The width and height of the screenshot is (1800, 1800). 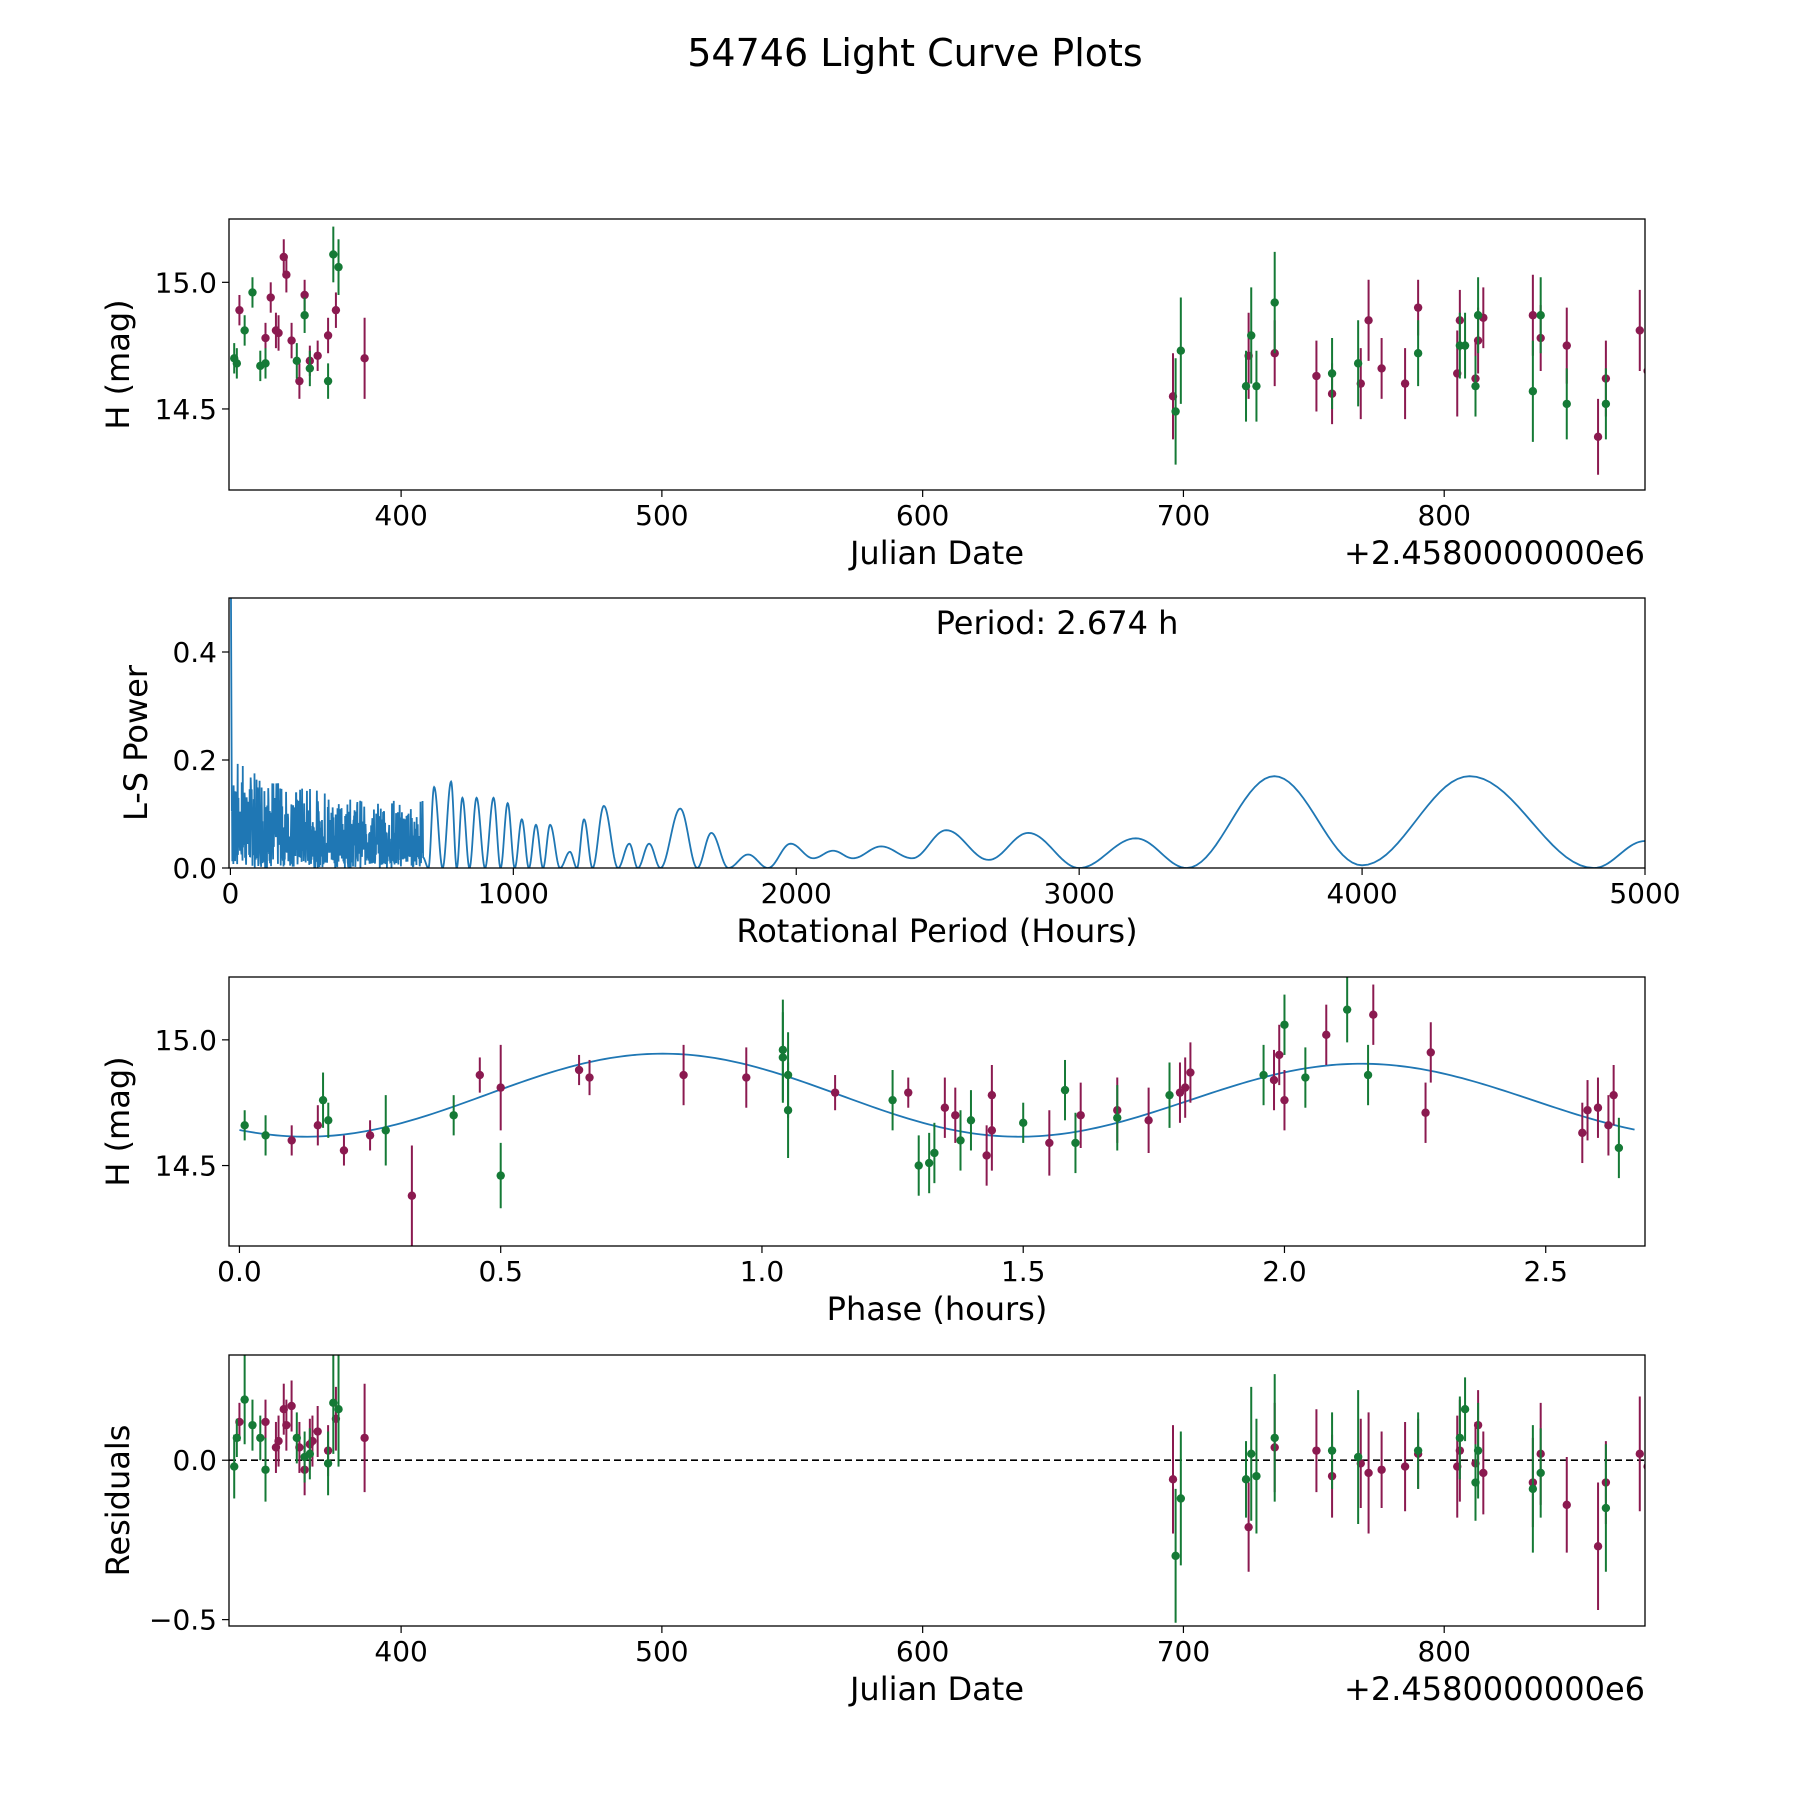 What do you see at coordinates (136, 742) in the screenshot?
I see `y-axis-label: L-S Power` at bounding box center [136, 742].